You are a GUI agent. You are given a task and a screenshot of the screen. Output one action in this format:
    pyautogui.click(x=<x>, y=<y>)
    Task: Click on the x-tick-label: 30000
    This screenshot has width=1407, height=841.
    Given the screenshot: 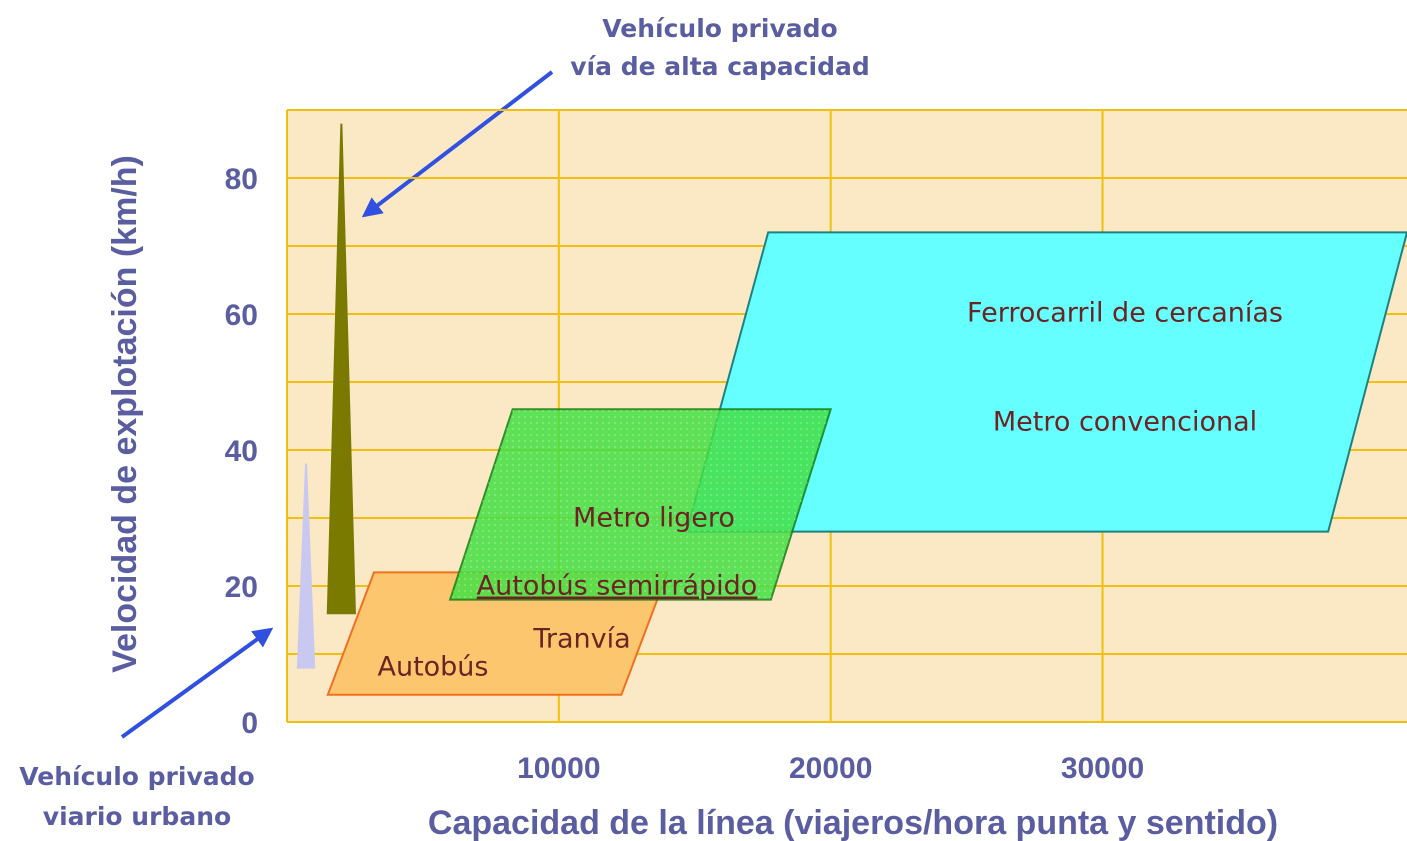 What is the action you would take?
    pyautogui.click(x=1102, y=768)
    